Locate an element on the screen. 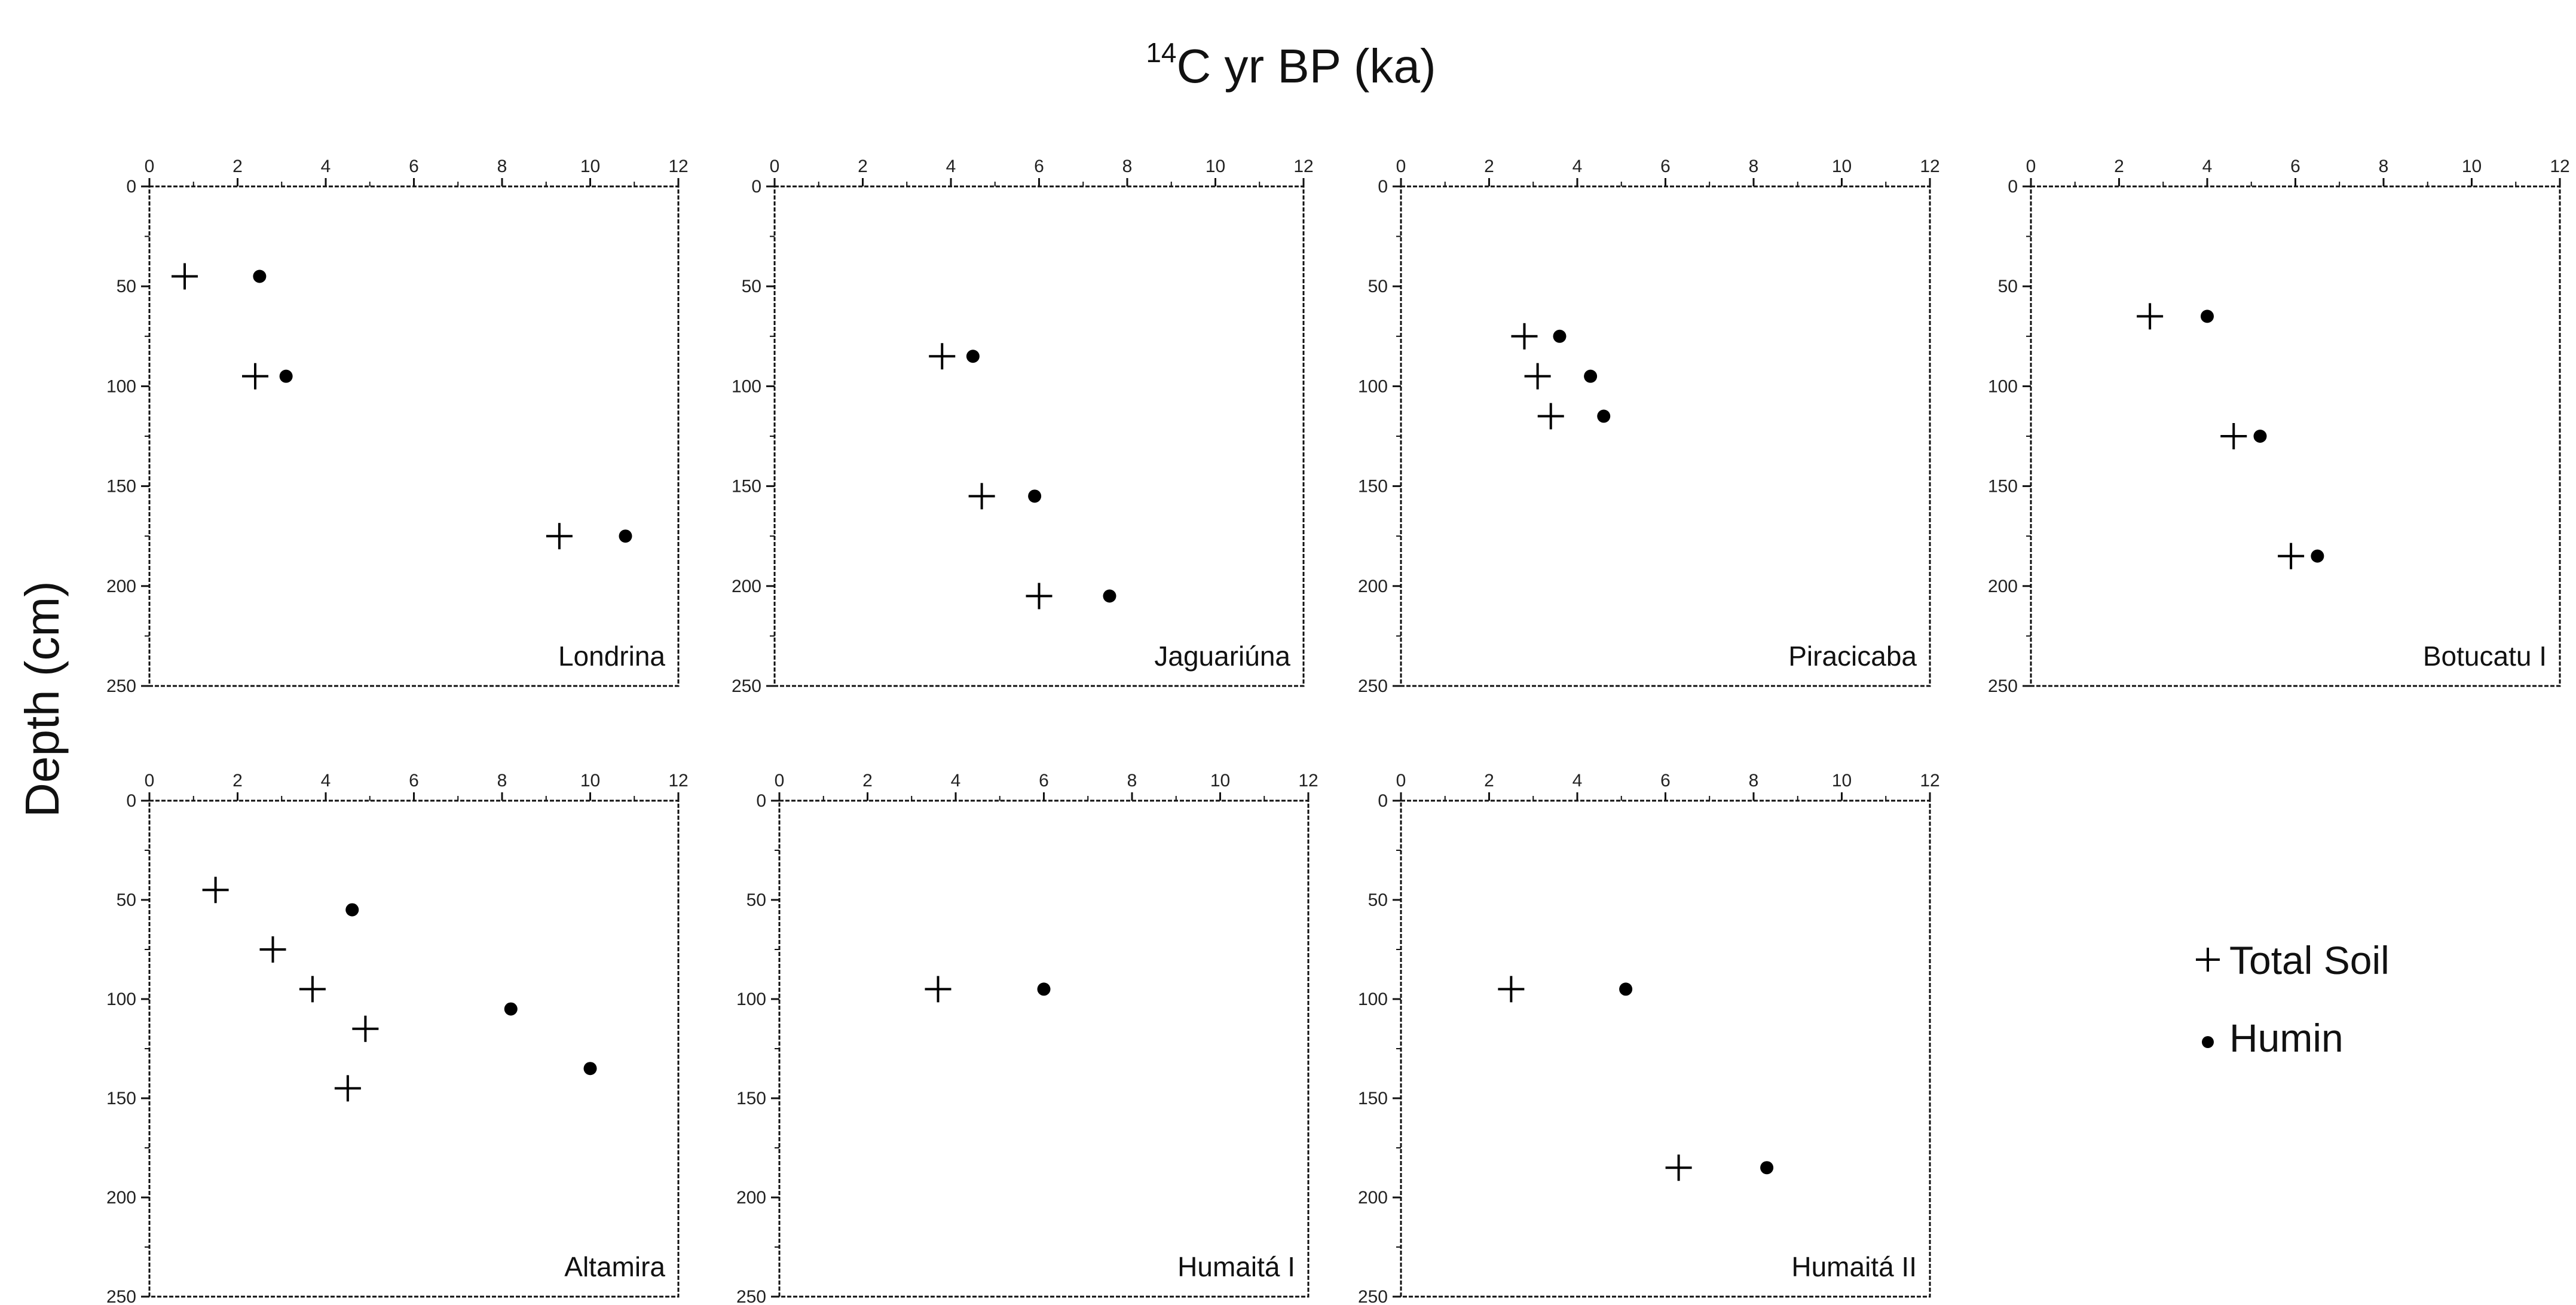  panel-site-label: Humaitá I is located at coordinates (1236, 1266).